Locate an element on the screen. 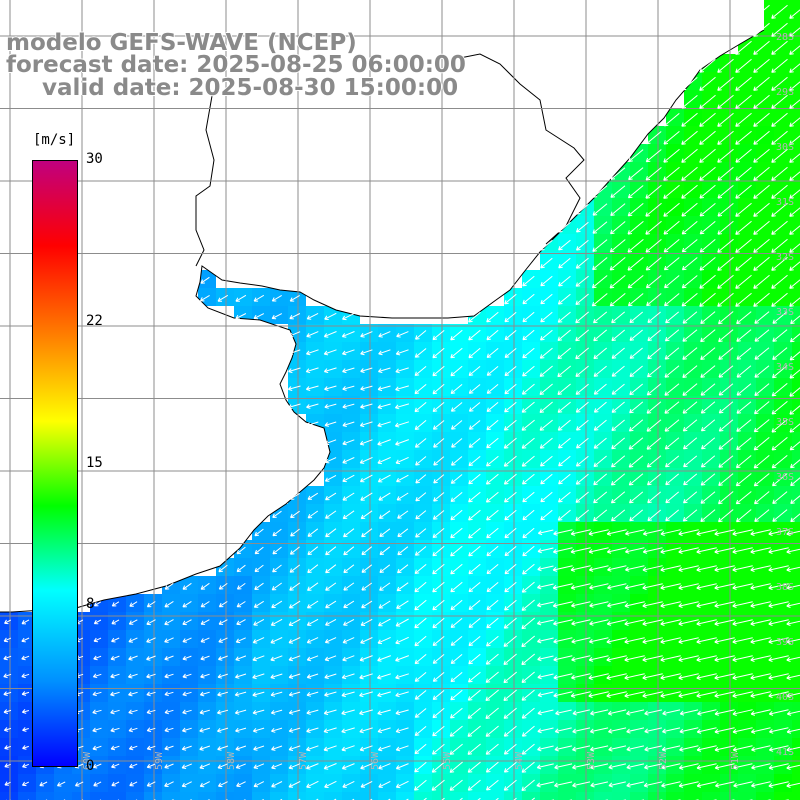 Image resolution: width=800 pixels, height=800 pixels. latitude-label: 40S is located at coordinates (785, 697).